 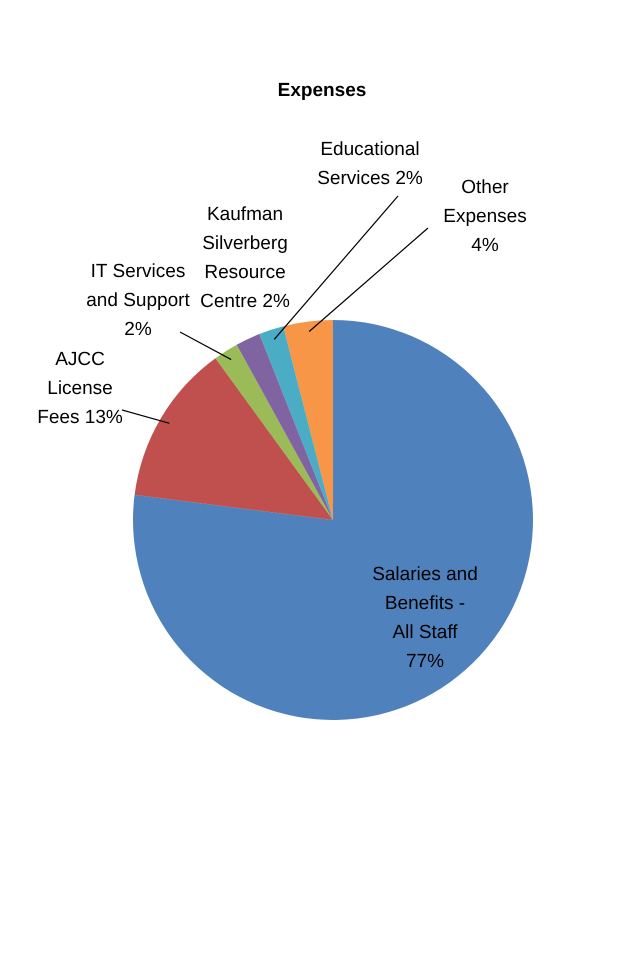 I want to click on data-label: 77%, so click(x=425, y=661).